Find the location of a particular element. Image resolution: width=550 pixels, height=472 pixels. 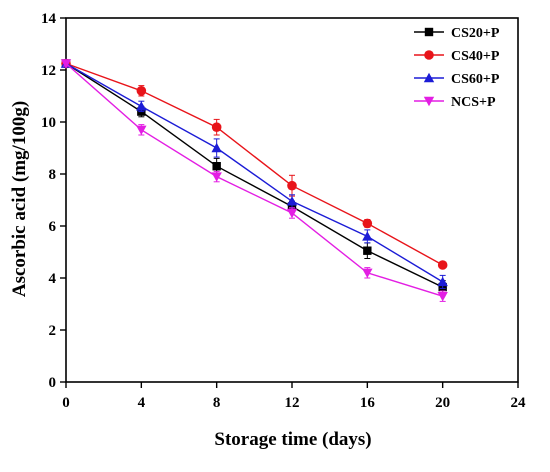

y-tick-label: 0 is located at coordinates (53, 383).